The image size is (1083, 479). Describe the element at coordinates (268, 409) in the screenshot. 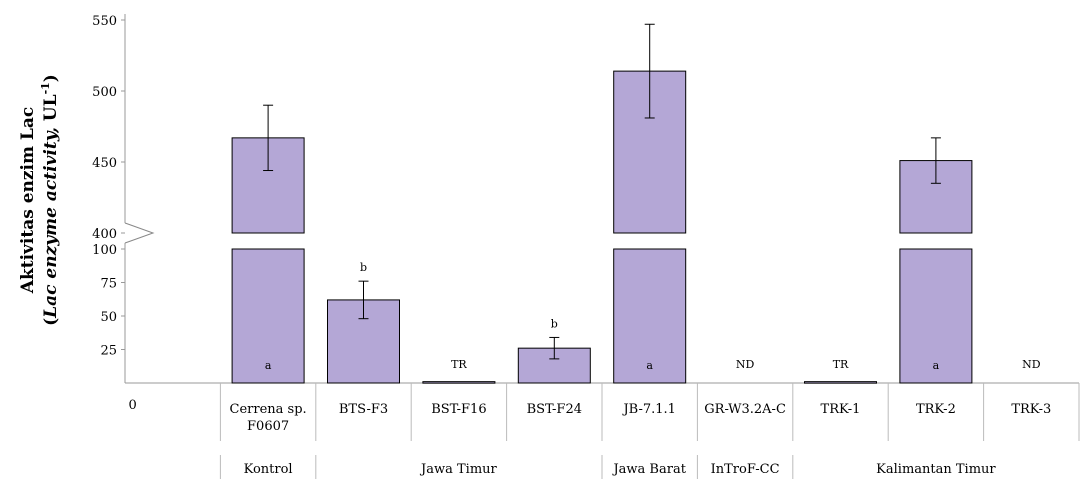

I see `x-tick-label: Cerrena sp.` at that location.